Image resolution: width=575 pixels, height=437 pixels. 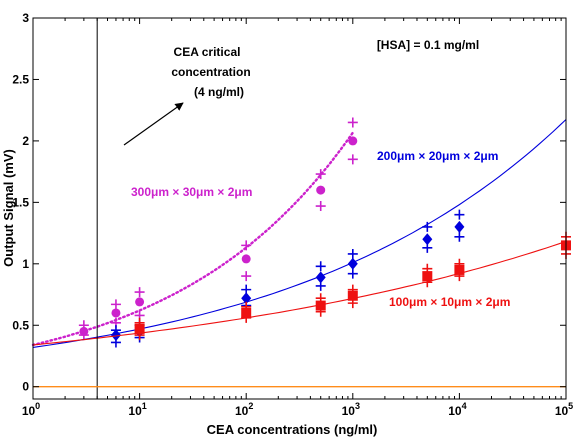 What do you see at coordinates (144, 406) in the screenshot?
I see `x-tick-exponent: 1` at bounding box center [144, 406].